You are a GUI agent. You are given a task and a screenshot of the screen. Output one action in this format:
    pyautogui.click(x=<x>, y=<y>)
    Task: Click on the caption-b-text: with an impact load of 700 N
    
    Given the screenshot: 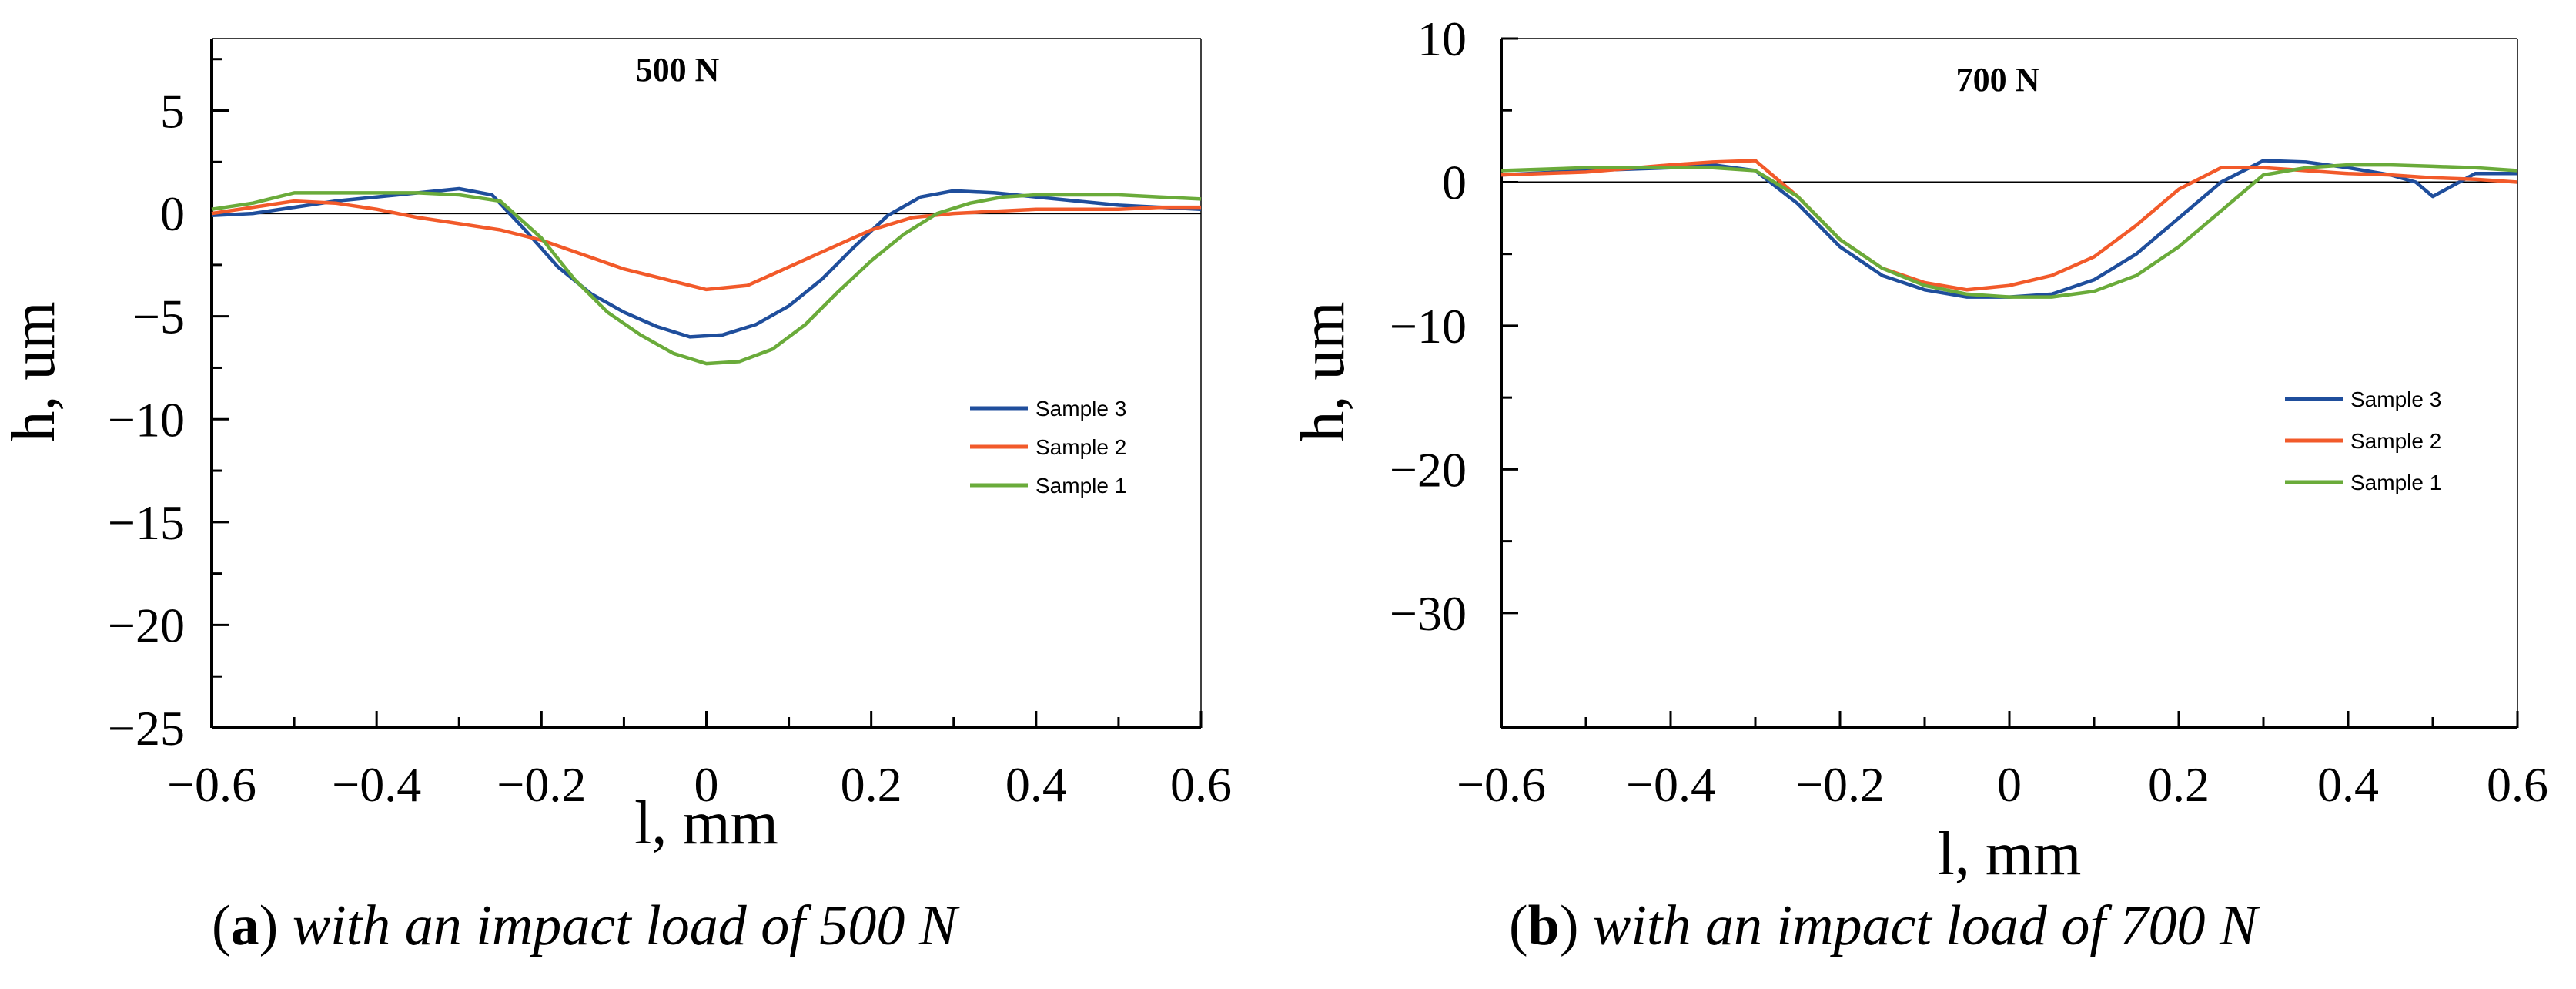 What is the action you would take?
    pyautogui.click(x=1925, y=925)
    